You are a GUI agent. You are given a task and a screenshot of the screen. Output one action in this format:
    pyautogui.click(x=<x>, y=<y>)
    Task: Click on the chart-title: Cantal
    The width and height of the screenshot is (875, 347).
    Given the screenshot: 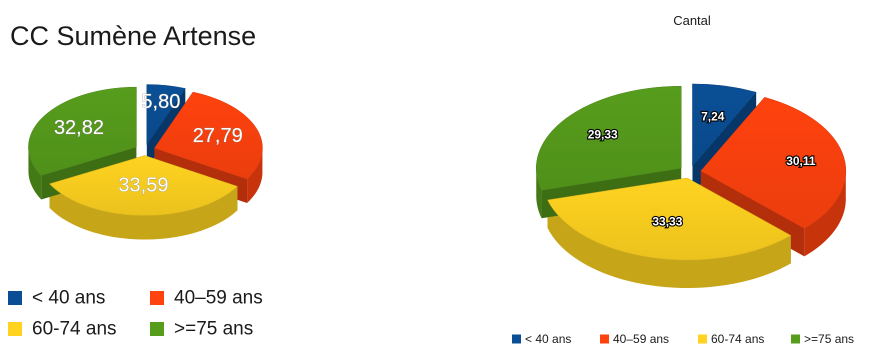 What is the action you would take?
    pyautogui.click(x=692, y=20)
    